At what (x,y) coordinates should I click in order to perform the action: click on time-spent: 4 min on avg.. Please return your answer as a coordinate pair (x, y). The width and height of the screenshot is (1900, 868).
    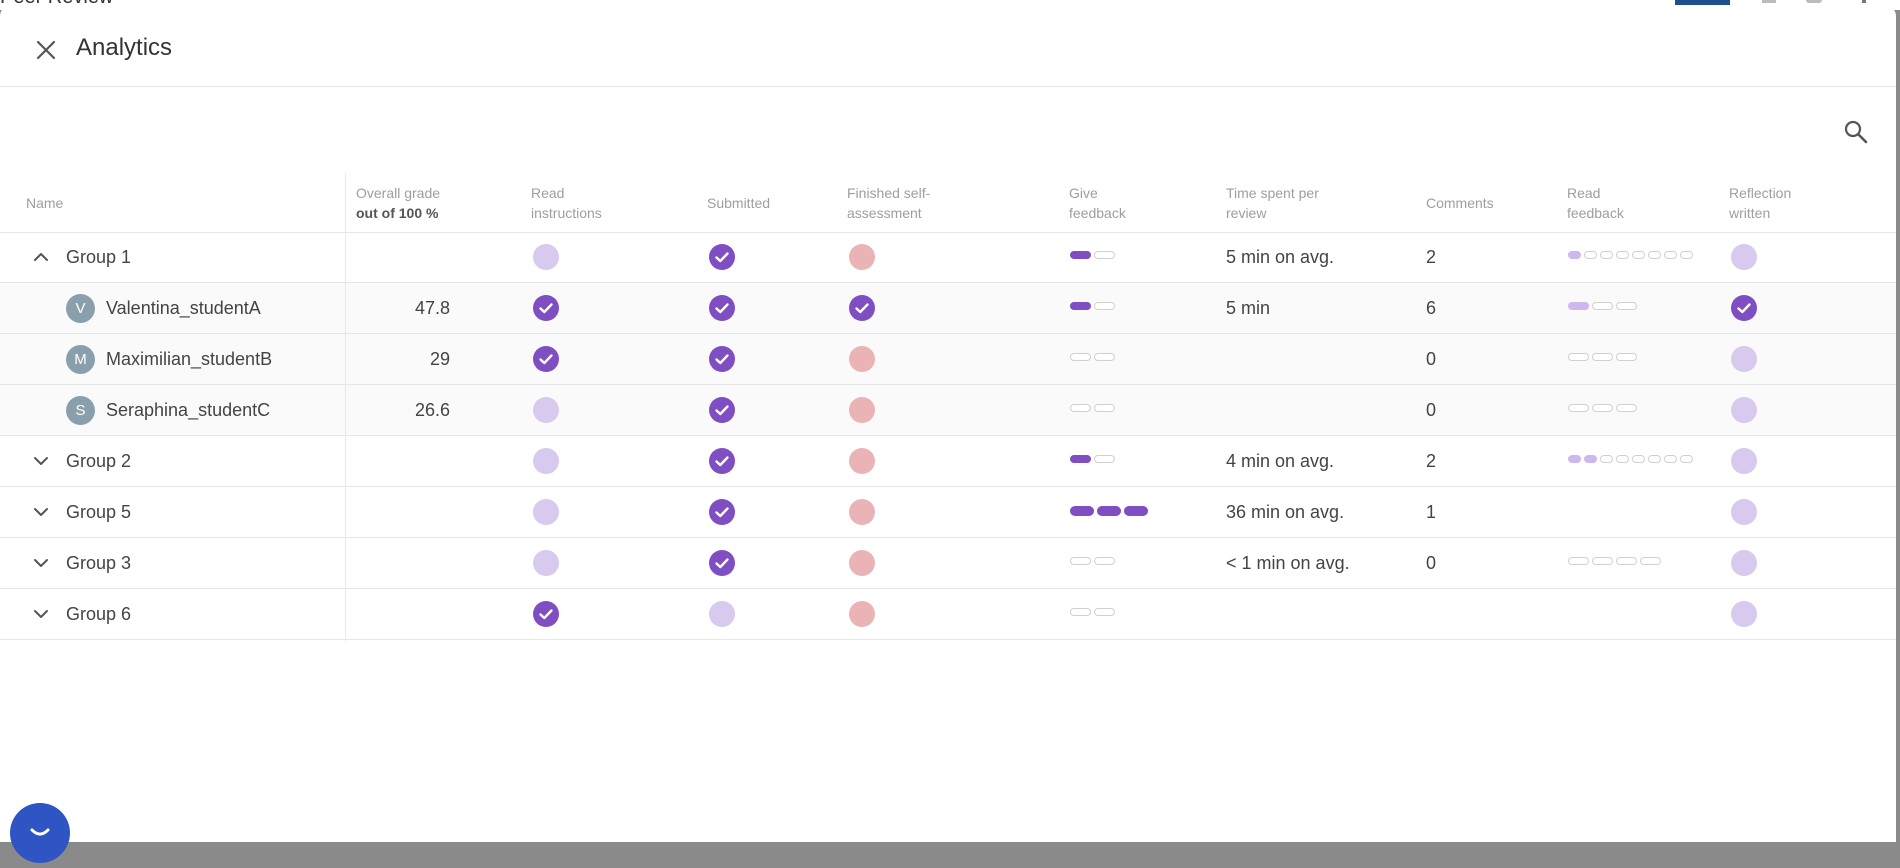
    Looking at the image, I should click on (1280, 460).